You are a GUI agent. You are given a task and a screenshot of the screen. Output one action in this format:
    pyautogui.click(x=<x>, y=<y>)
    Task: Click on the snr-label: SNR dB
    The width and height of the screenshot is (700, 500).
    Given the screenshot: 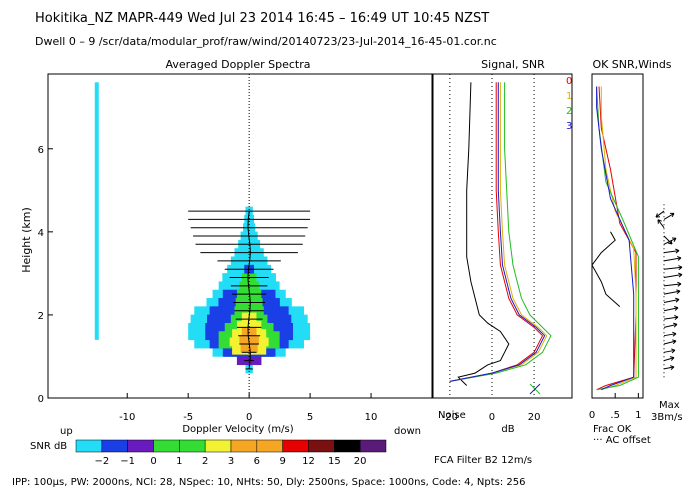 What is the action you would take?
    pyautogui.click(x=48, y=446)
    